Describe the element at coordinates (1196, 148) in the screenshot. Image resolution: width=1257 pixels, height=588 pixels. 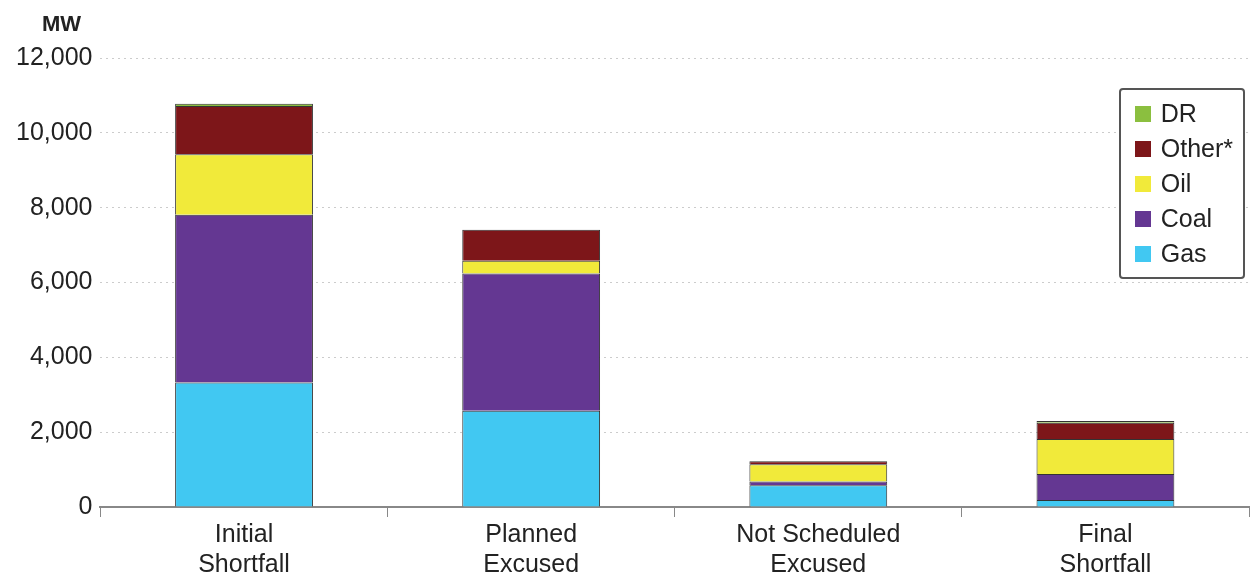
I see `legend-label: Other*` at that location.